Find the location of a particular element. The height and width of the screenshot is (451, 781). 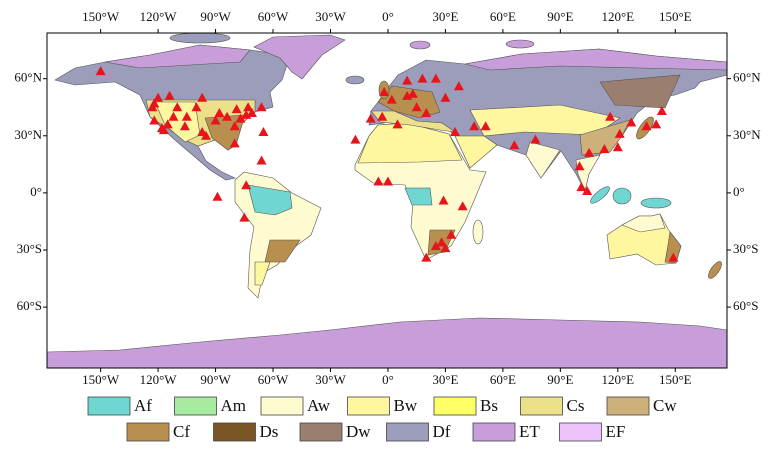

x-tick-label-top: 90°W is located at coordinates (215, 16).